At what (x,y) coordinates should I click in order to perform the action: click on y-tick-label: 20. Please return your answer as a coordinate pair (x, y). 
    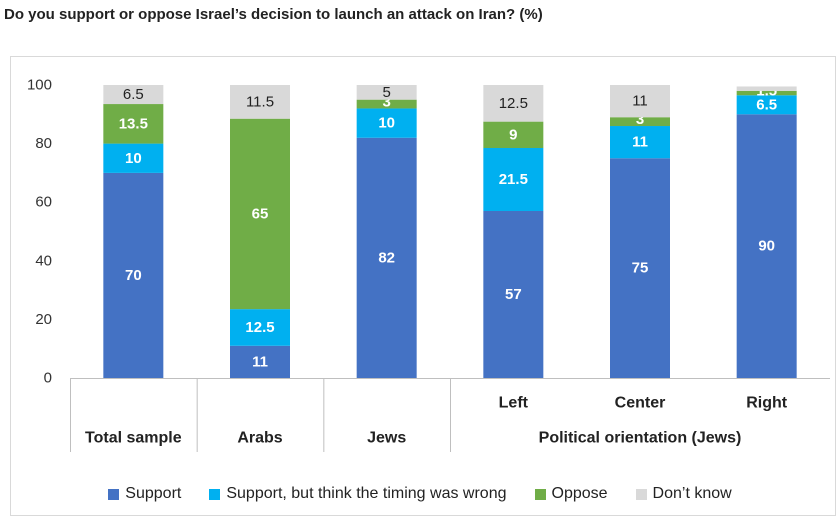
    Looking at the image, I should click on (43, 319).